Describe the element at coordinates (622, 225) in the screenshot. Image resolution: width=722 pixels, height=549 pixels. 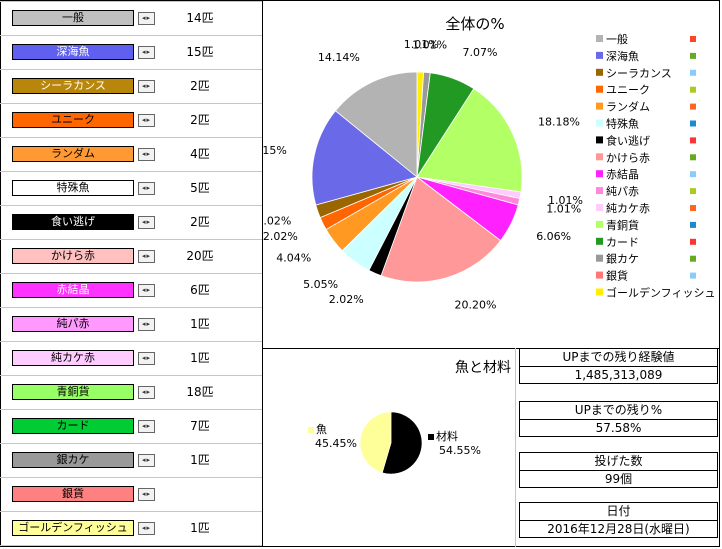
I see `legend-label: 青銅貨` at that location.